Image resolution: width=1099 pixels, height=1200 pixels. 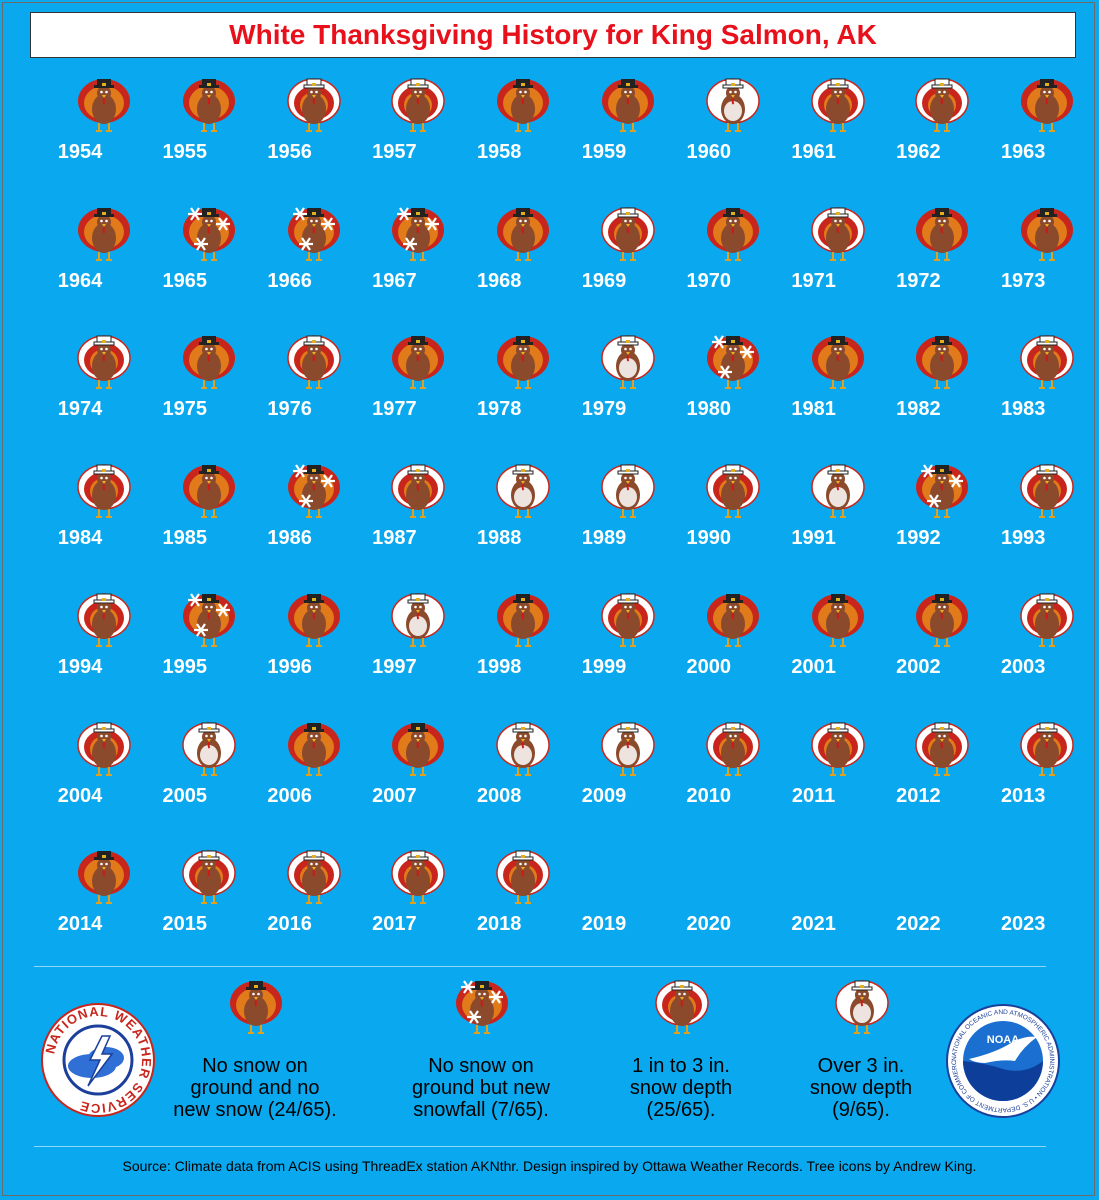 What do you see at coordinates (813, 280) in the screenshot?
I see `year-label: 1971` at bounding box center [813, 280].